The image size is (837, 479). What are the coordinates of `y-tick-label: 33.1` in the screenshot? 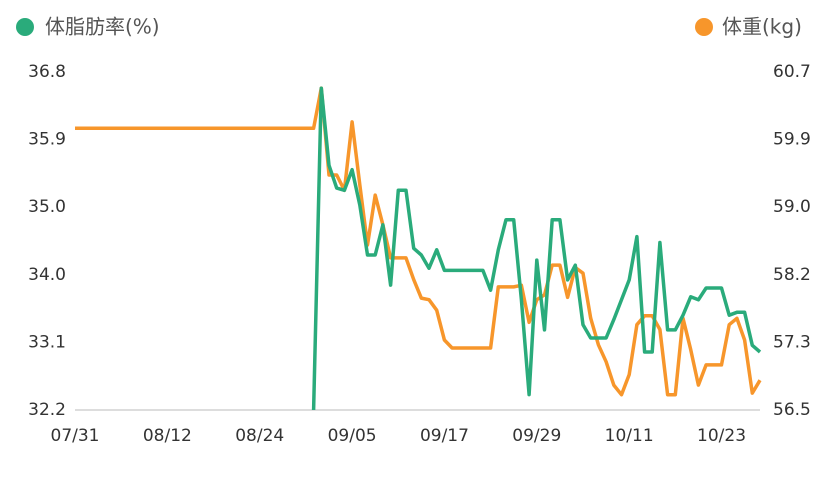 It's located at (47, 342).